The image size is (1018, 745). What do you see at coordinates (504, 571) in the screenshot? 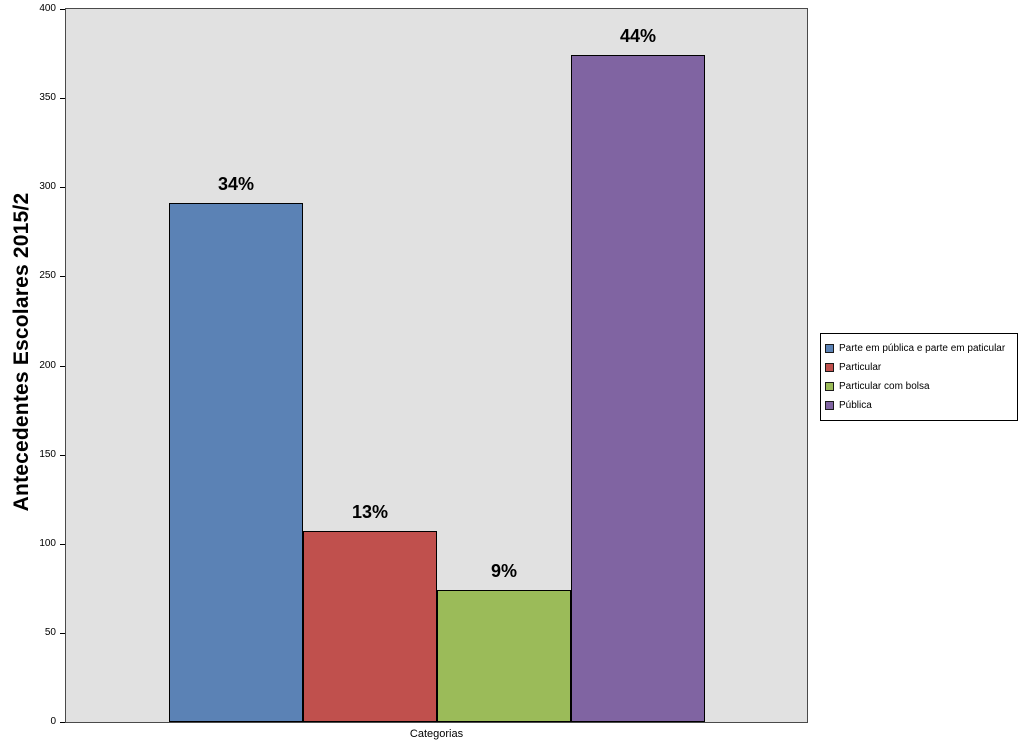
I see `bar-value-label: 9%` at bounding box center [504, 571].